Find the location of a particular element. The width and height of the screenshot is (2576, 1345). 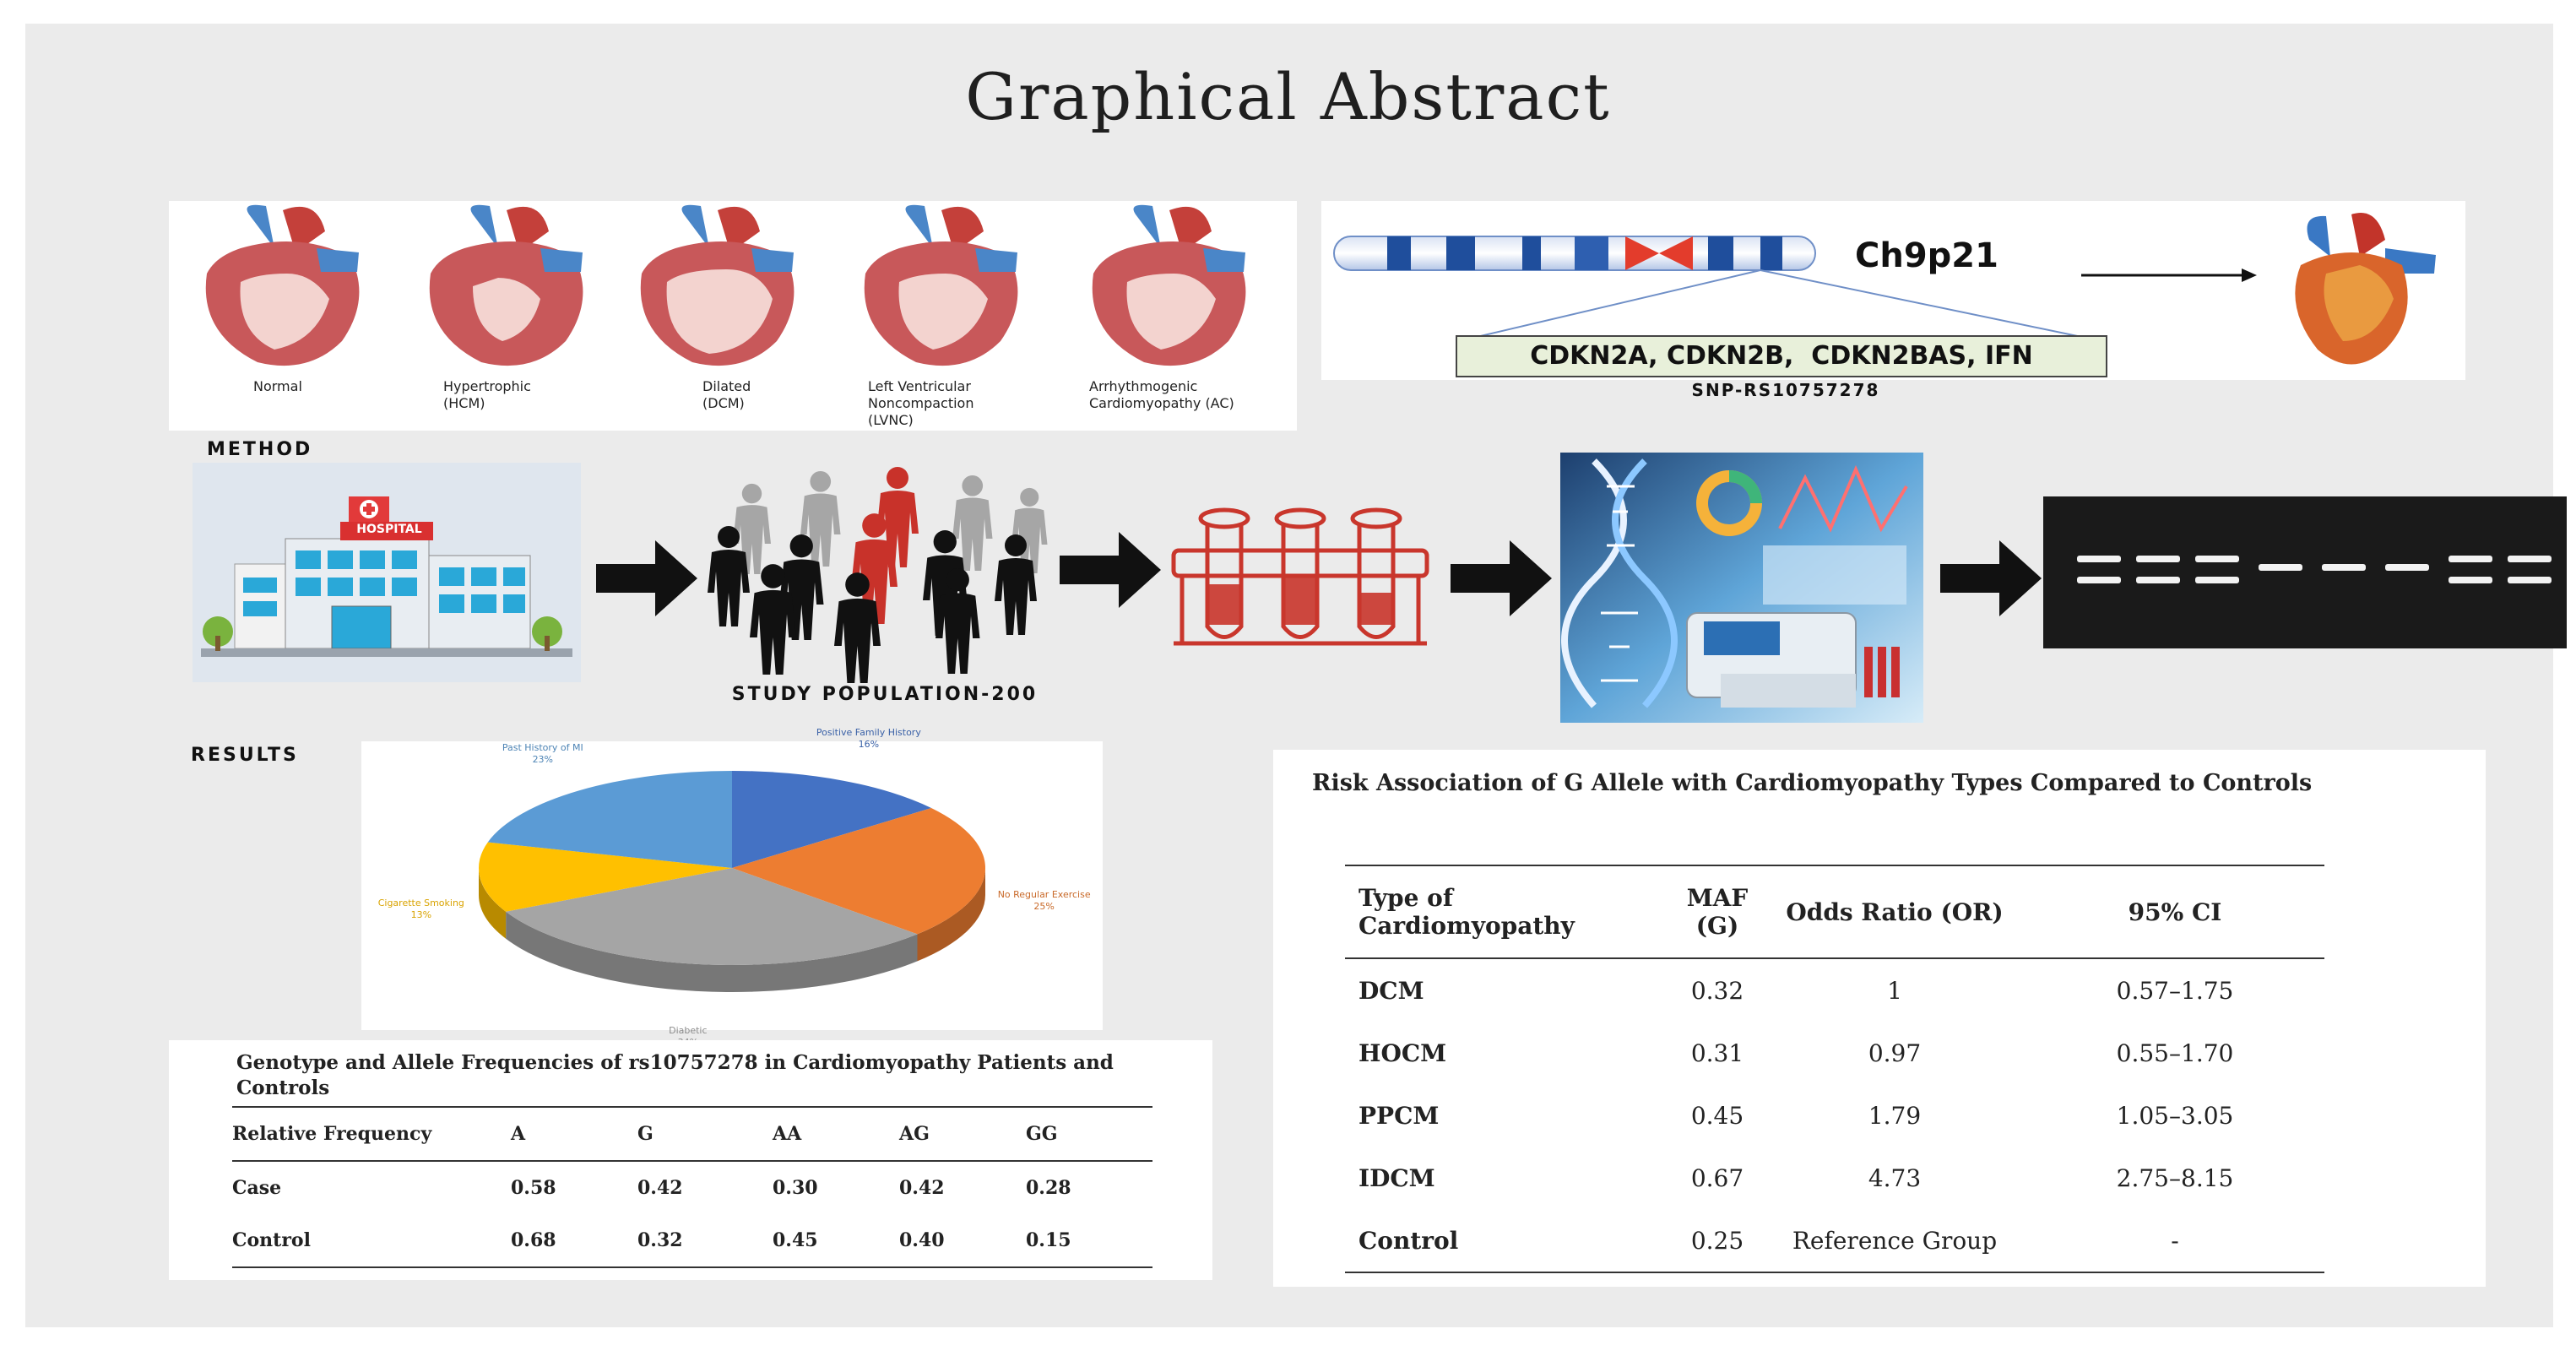

pie-slice-label: Positive Family History 16% is located at coordinates (869, 739).